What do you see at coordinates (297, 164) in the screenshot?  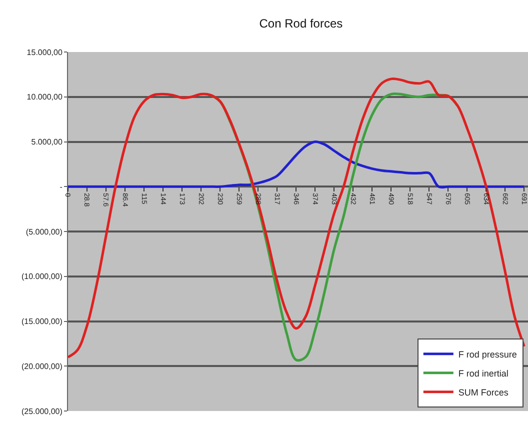 I see `line-series` at bounding box center [297, 164].